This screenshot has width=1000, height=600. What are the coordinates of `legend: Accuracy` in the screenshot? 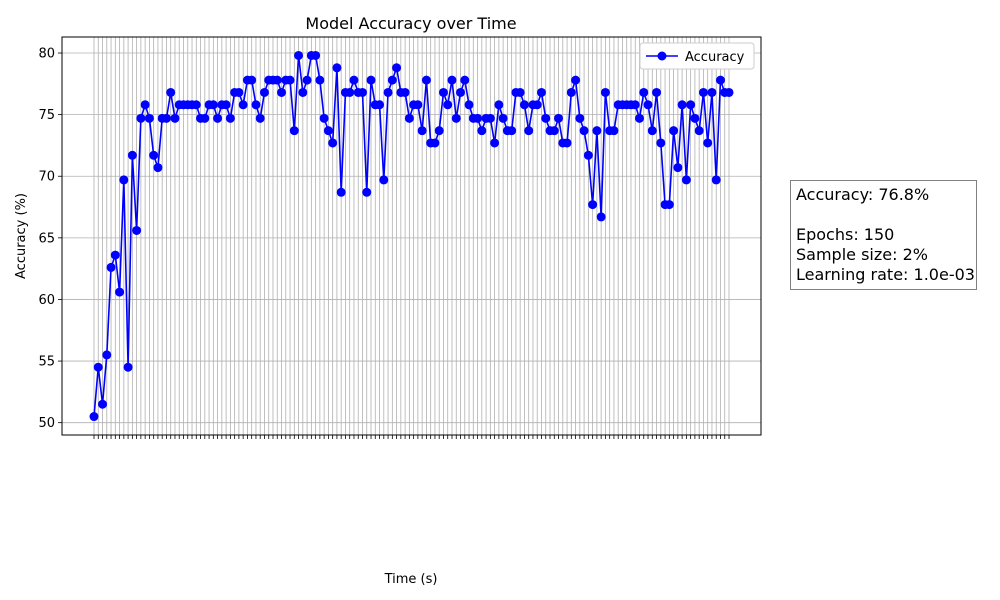 It's located at (697, 56).